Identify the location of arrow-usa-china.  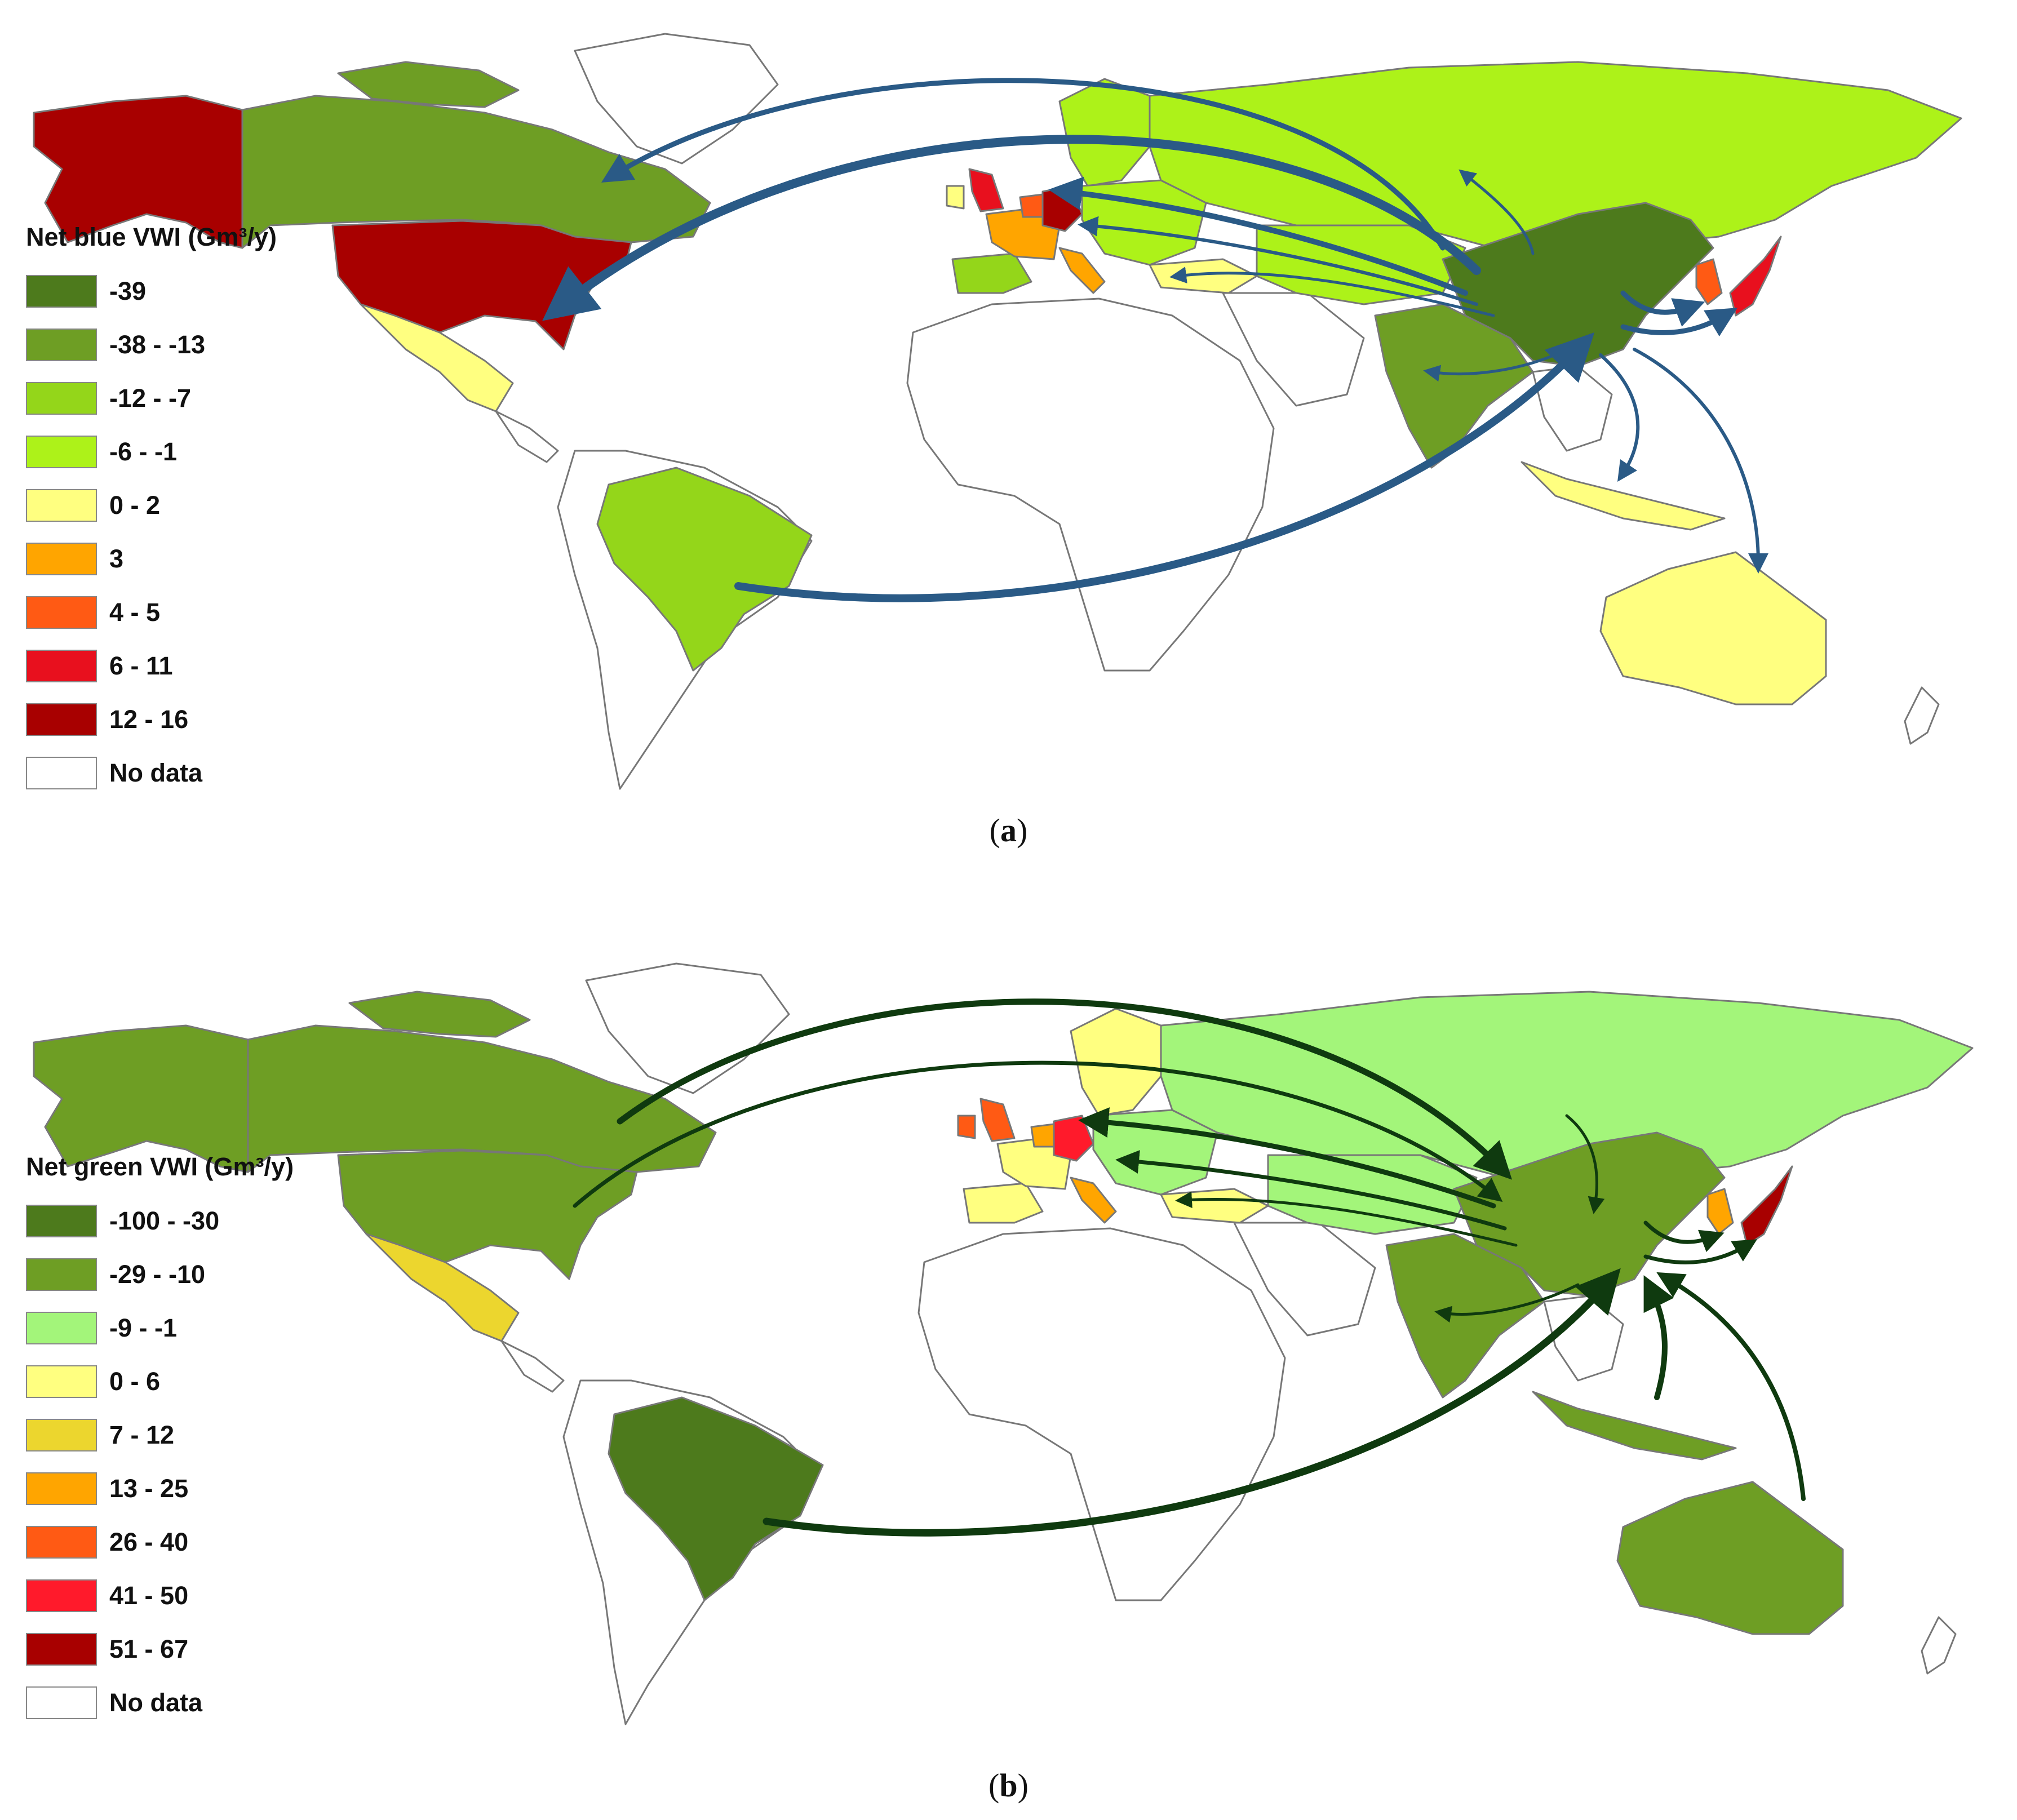
(1065, 1089).